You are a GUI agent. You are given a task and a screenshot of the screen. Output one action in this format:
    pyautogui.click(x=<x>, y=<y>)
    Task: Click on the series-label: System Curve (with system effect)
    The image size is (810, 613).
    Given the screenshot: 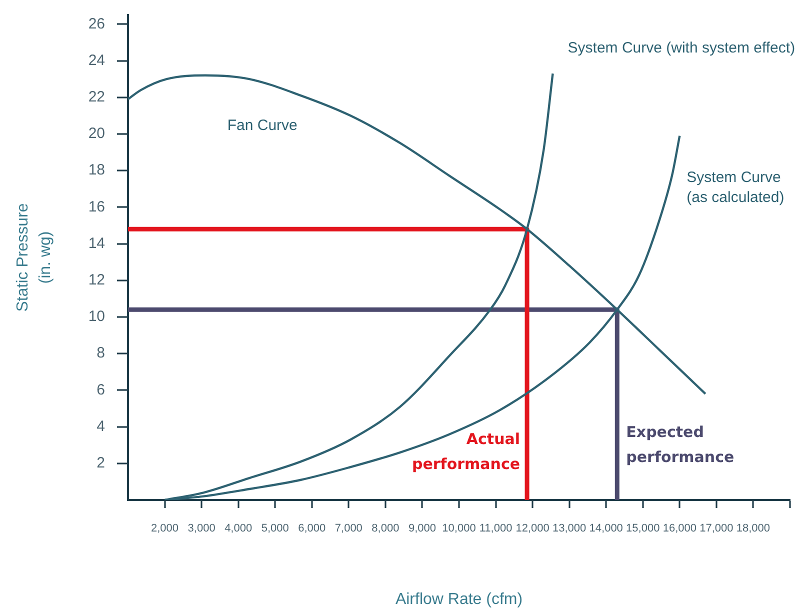 What is the action you would take?
    pyautogui.click(x=682, y=48)
    